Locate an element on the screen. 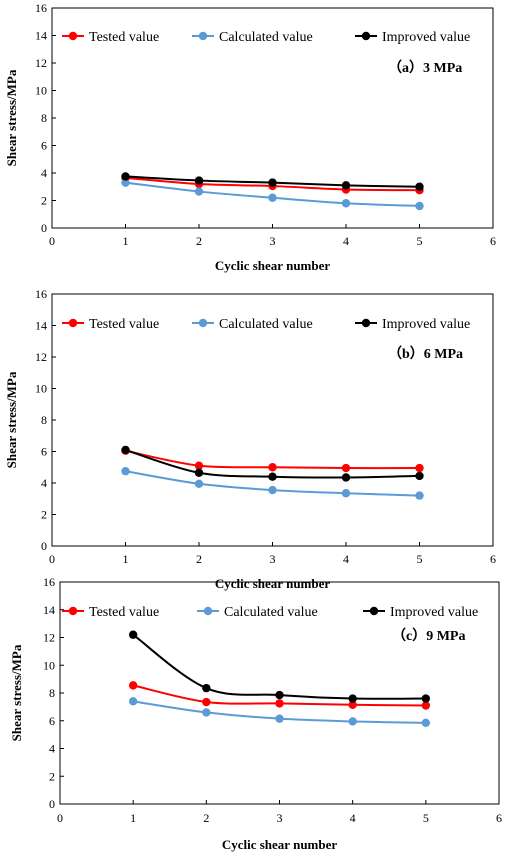 The image size is (505, 861). panel-annotation: （b）6 MPa is located at coordinates (425, 354).